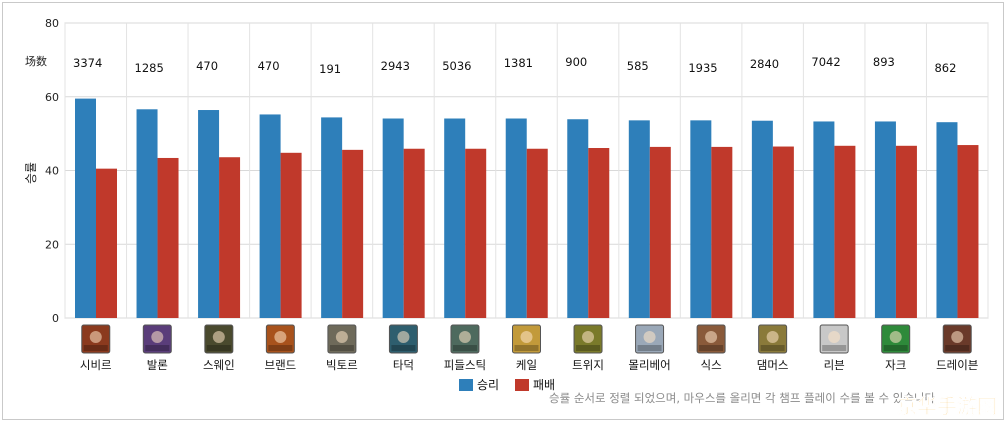 This screenshot has height=424, width=1008. Describe the element at coordinates (31, 173) in the screenshot. I see `y-axis-label: 승률` at that location.